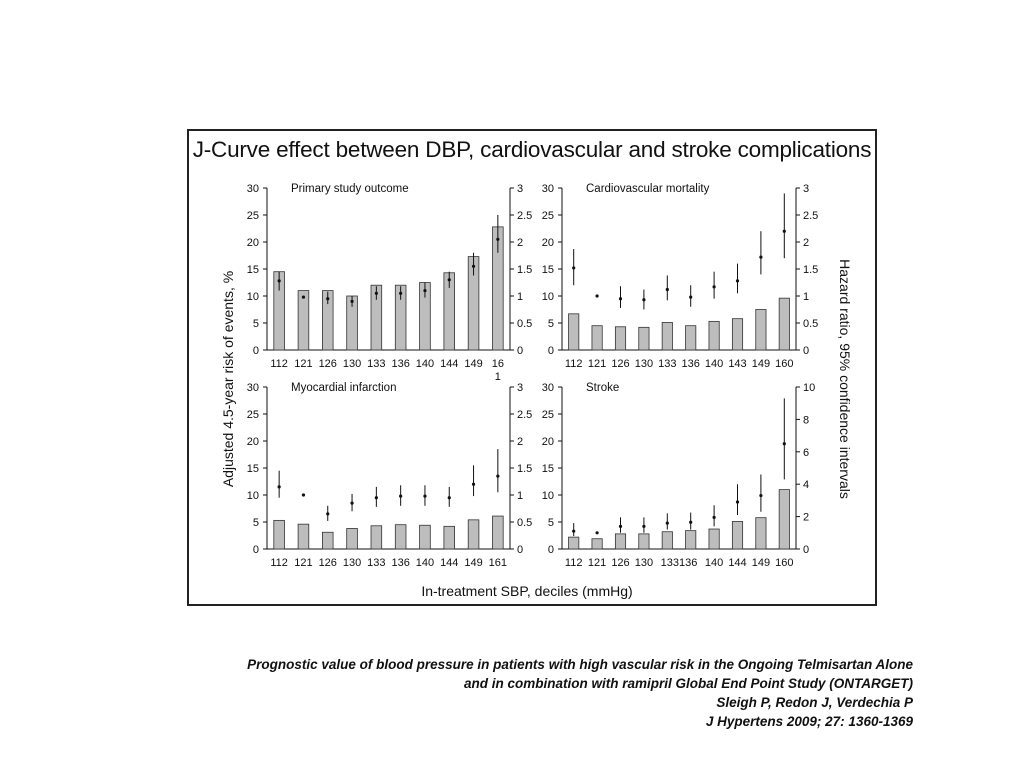 Image resolution: width=1024 pixels, height=768 pixels. Describe the element at coordinates (328, 563) in the screenshot. I see `category-label: 126` at that location.